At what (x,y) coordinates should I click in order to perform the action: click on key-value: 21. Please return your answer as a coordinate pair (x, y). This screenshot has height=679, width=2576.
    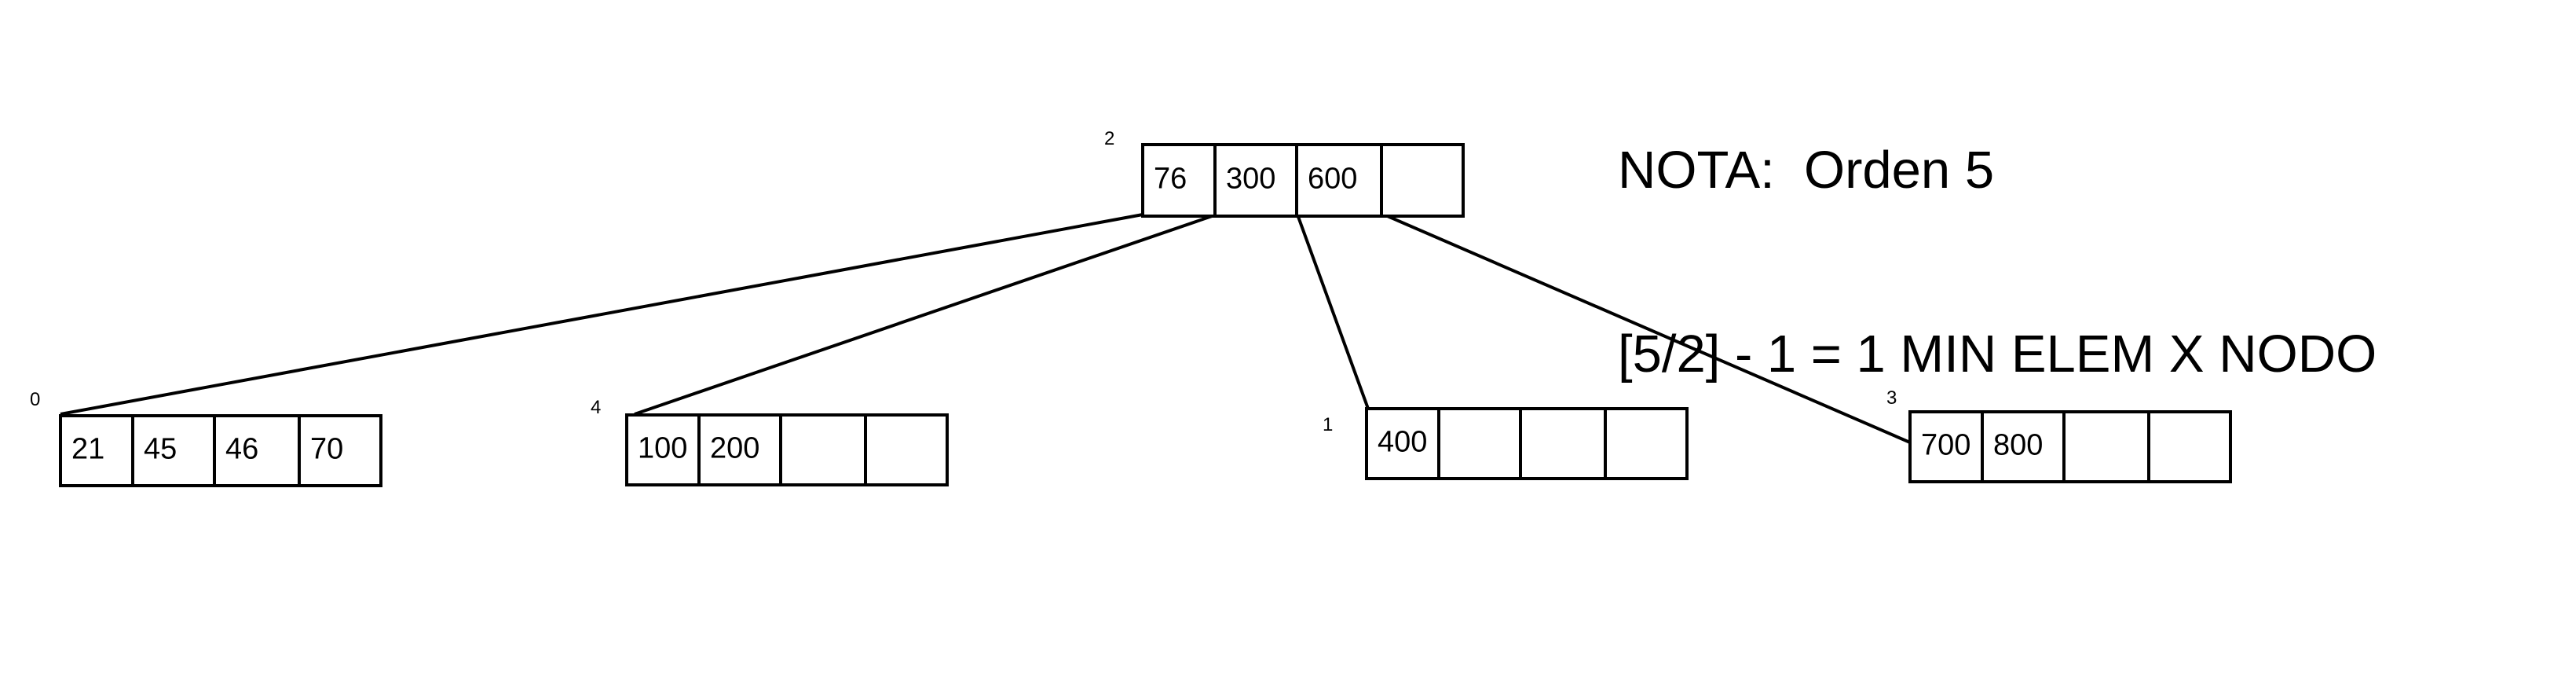
    Looking at the image, I should click on (88, 449).